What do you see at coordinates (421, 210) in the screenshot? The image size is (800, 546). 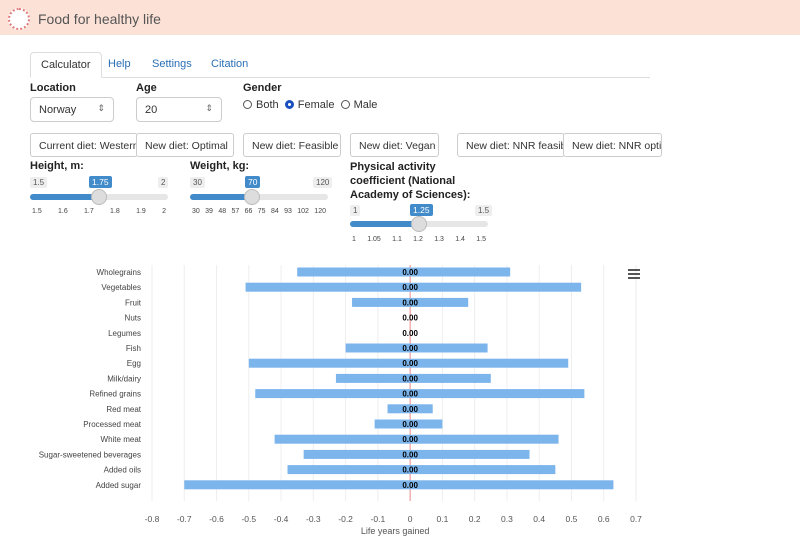 I see `activity-value: 1.25` at bounding box center [421, 210].